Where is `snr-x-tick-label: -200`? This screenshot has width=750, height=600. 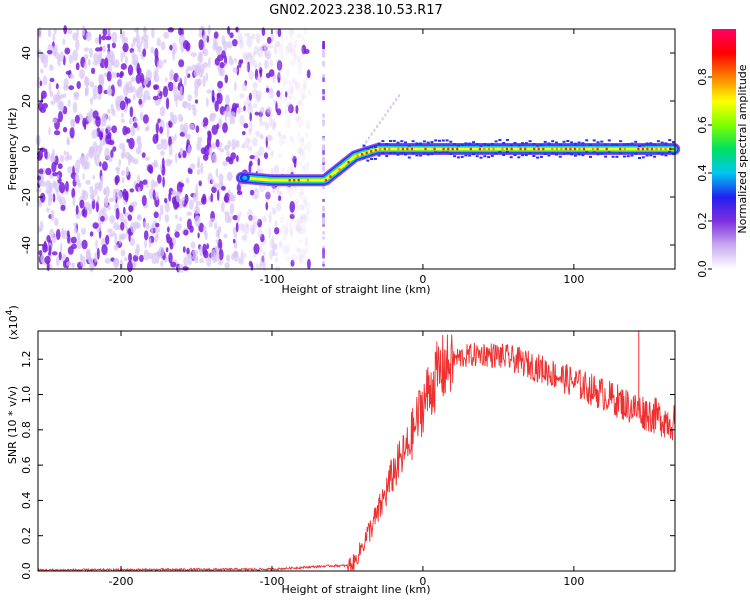
snr-x-tick-label: -200 is located at coordinates (121, 581).